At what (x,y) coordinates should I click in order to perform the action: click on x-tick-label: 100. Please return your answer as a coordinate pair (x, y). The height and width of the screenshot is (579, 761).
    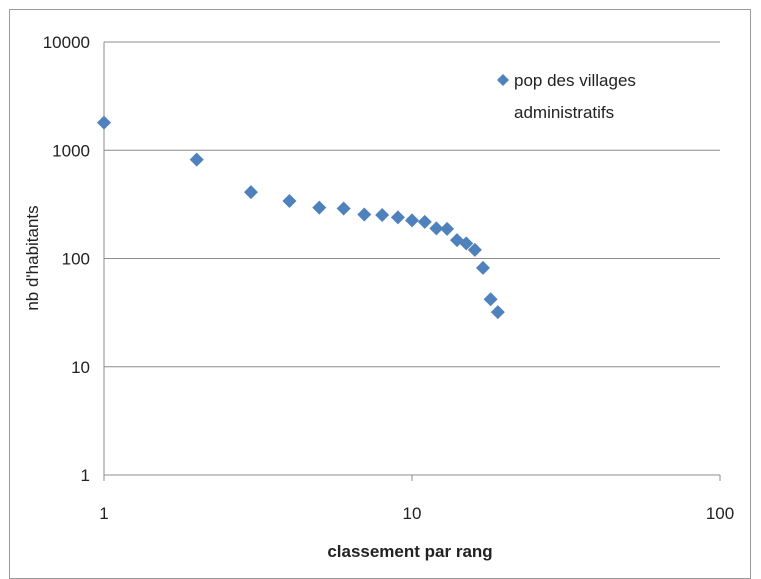
    Looking at the image, I should click on (720, 513).